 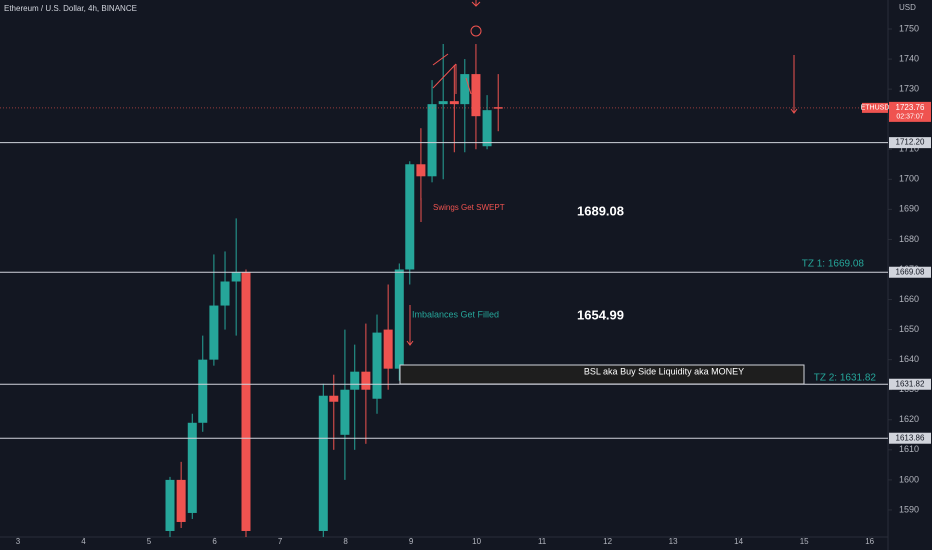 I want to click on y-tick-label: 1740, so click(x=909, y=58).